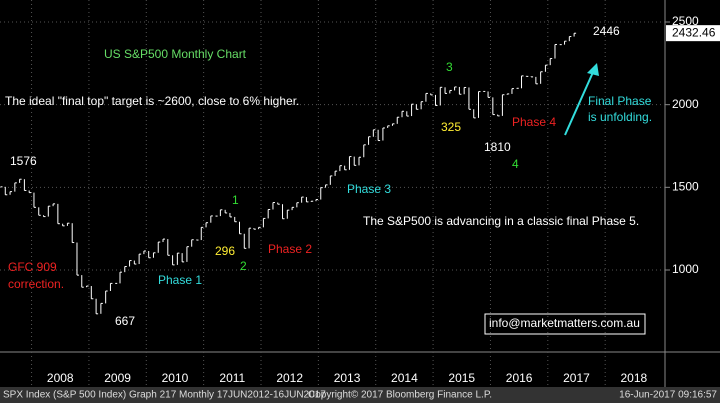 Image resolution: width=720 pixels, height=403 pixels. Describe the element at coordinates (117, 378) in the screenshot. I see `x-tick-label: 2009` at that location.